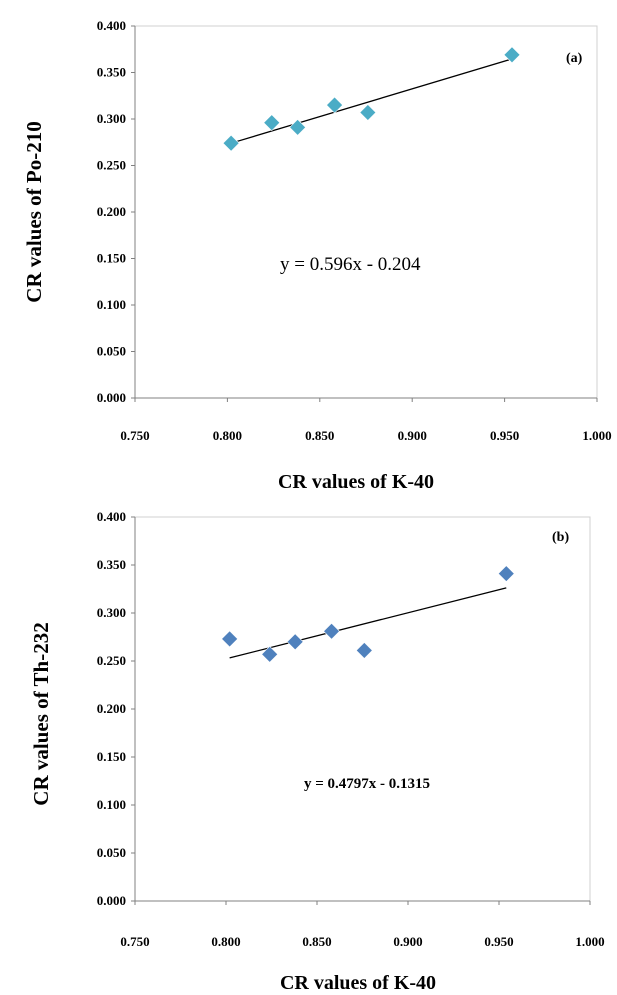 This screenshot has width=617, height=995. What do you see at coordinates (350, 264) in the screenshot?
I see `trendline-equation: y = 0.596x - 0.204` at bounding box center [350, 264].